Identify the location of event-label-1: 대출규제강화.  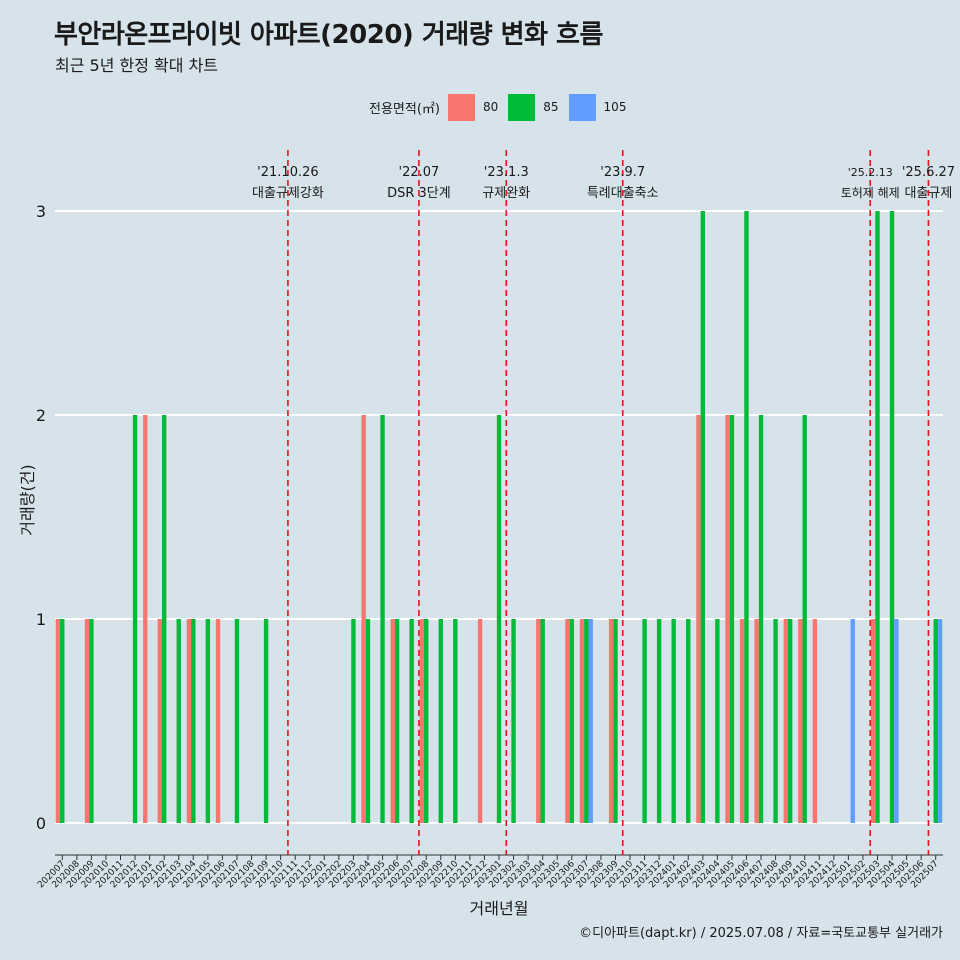
(288, 193).